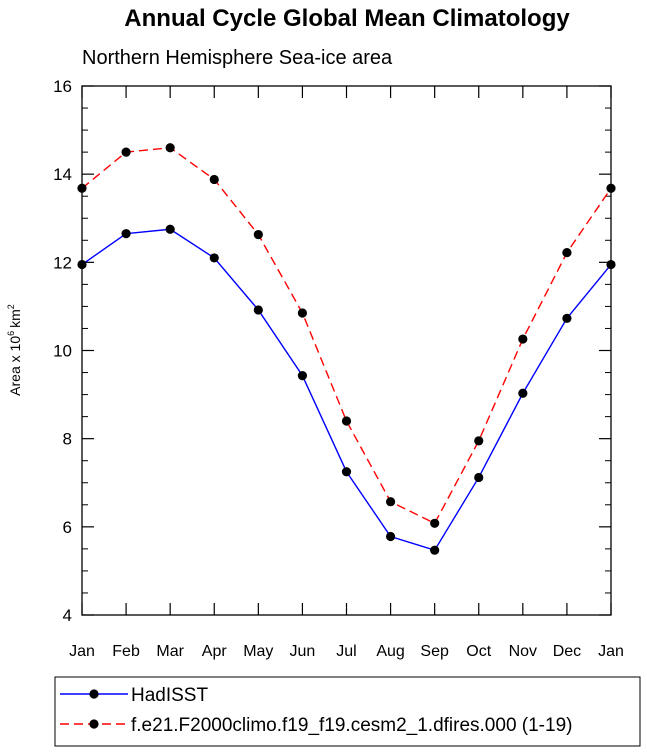 This screenshot has width=647, height=753. I want to click on y-axis-label: Area x 106km2, so click(14, 350).